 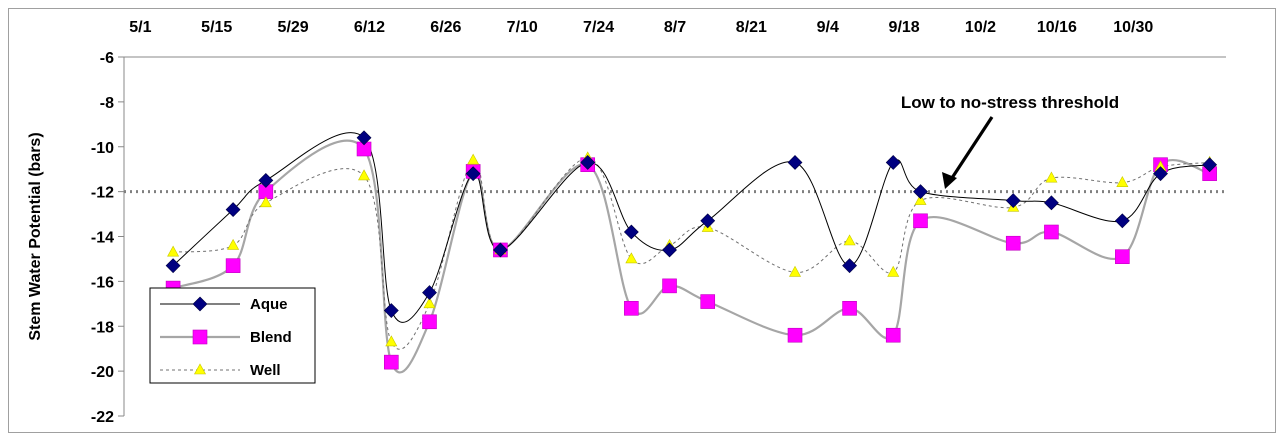 I want to click on x-tick-label: 5/15, so click(x=216, y=27).